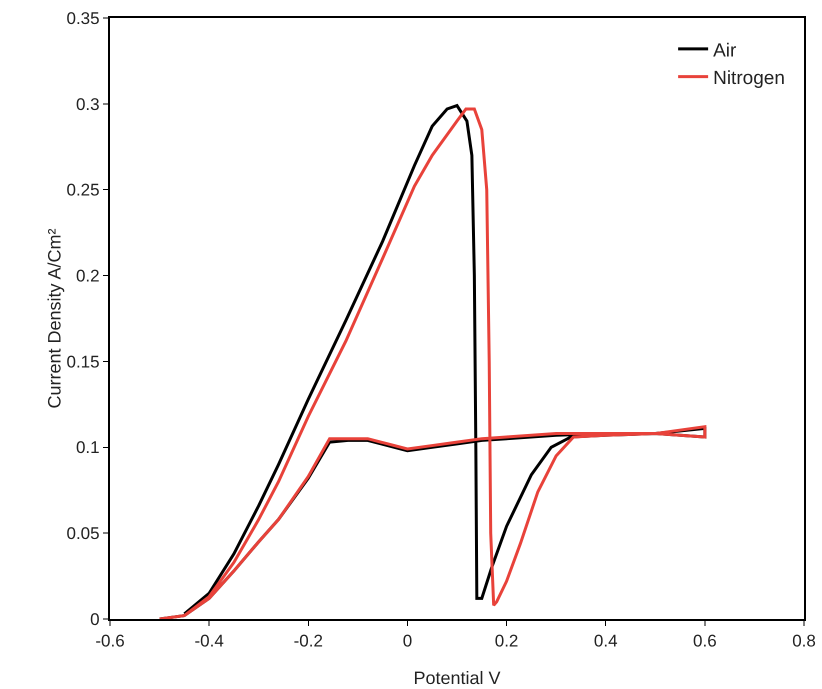  I want to click on x-tick-label: 0.6, so click(705, 640).